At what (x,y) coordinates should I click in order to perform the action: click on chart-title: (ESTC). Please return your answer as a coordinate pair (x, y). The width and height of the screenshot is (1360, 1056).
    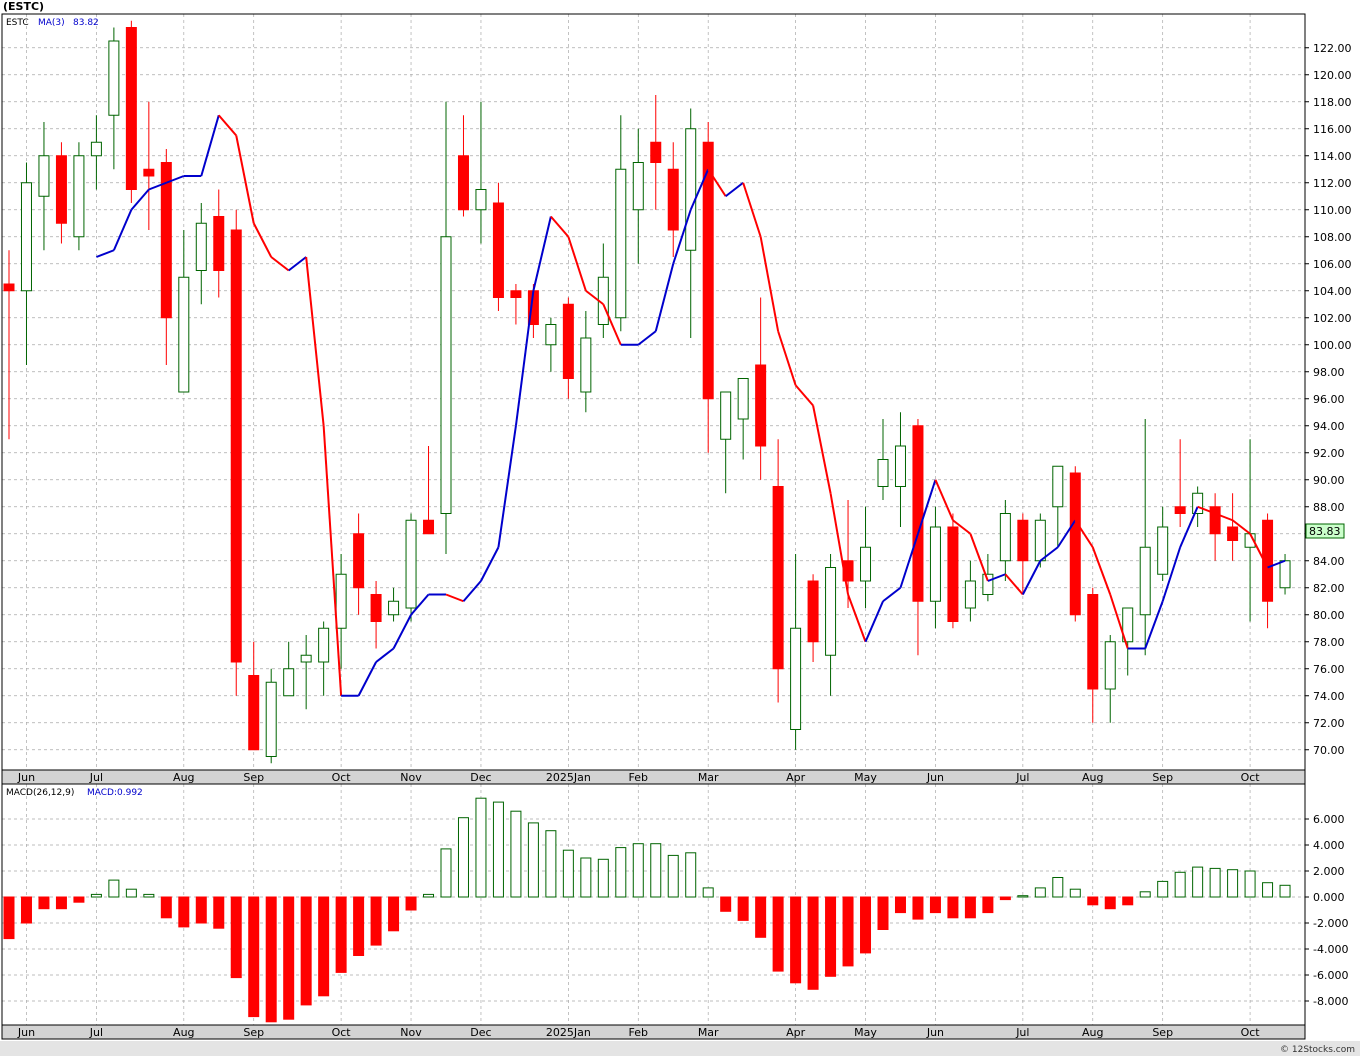
    Looking at the image, I should click on (23, 6).